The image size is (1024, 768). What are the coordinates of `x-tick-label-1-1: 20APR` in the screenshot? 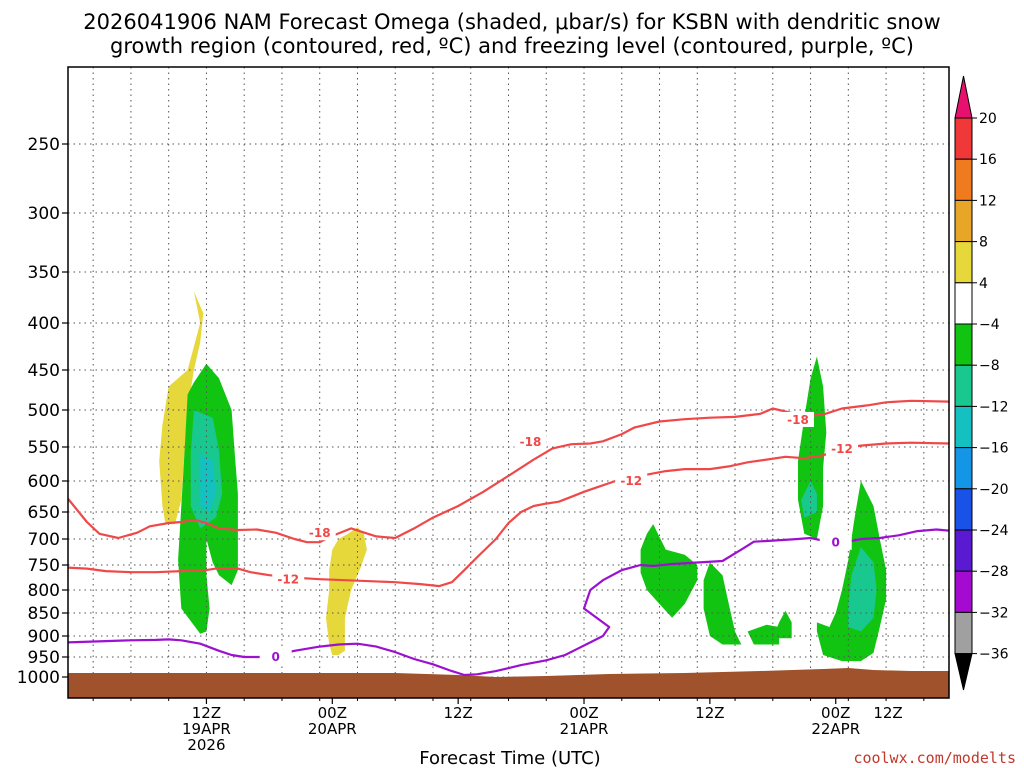 It's located at (332, 729).